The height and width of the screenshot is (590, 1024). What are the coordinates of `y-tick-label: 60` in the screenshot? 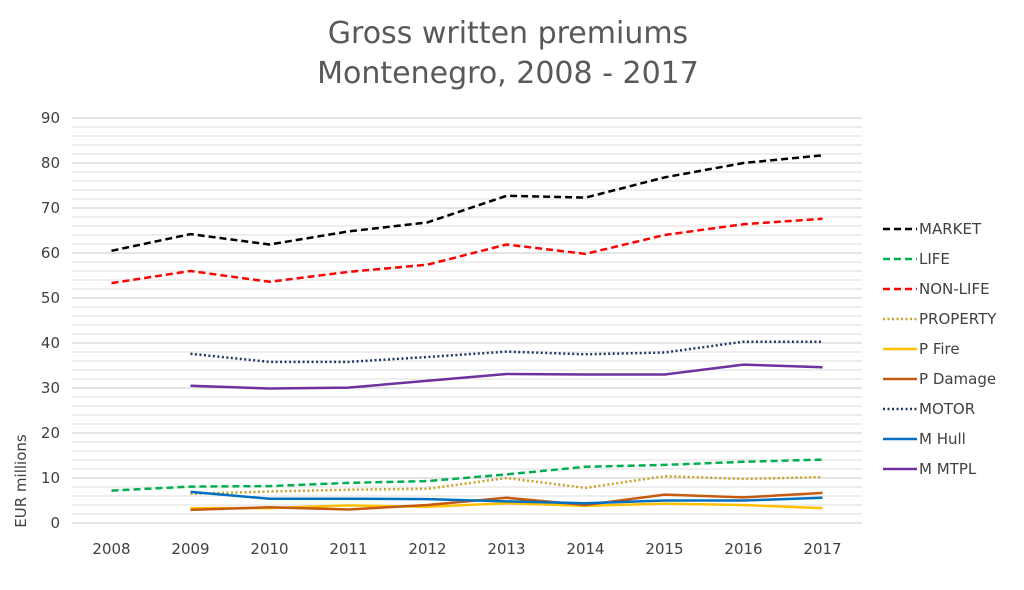 It's located at (50, 253).